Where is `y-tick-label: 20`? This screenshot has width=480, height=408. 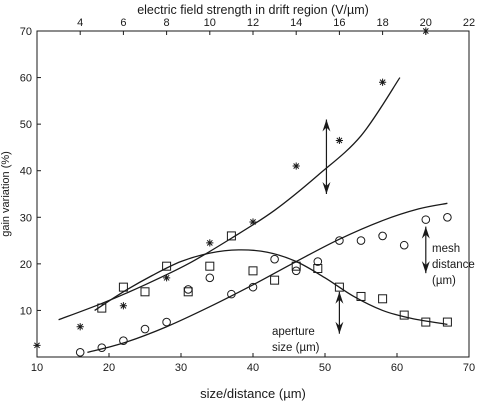
y-tick-label: 20 is located at coordinates (26, 265).